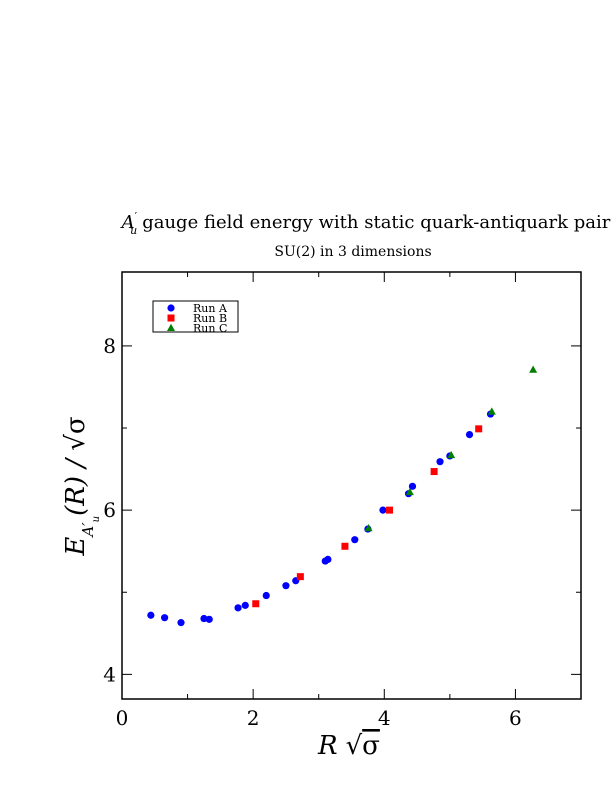 Image resolution: width=612 pixels, height=797 pixels. What do you see at coordinates (109, 674) in the screenshot?
I see `y-tick-label: 4` at bounding box center [109, 674].